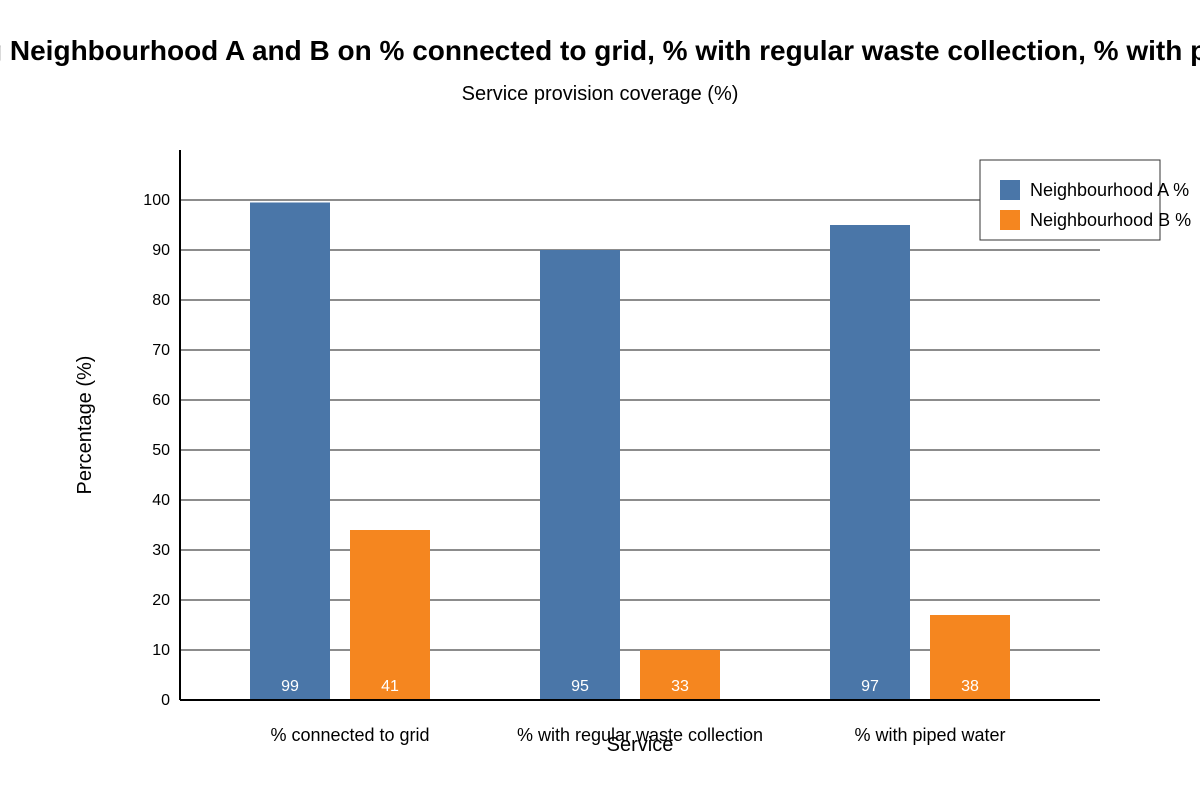 Image resolution: width=1200 pixels, height=800 pixels. Describe the element at coordinates (165, 700) in the screenshot. I see `y-tick-label: 0` at that location.